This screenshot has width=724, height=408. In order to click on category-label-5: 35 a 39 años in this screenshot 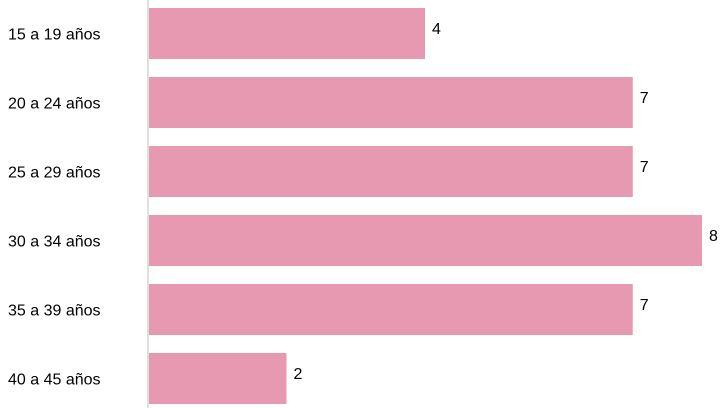, I will do `click(54, 311)`.